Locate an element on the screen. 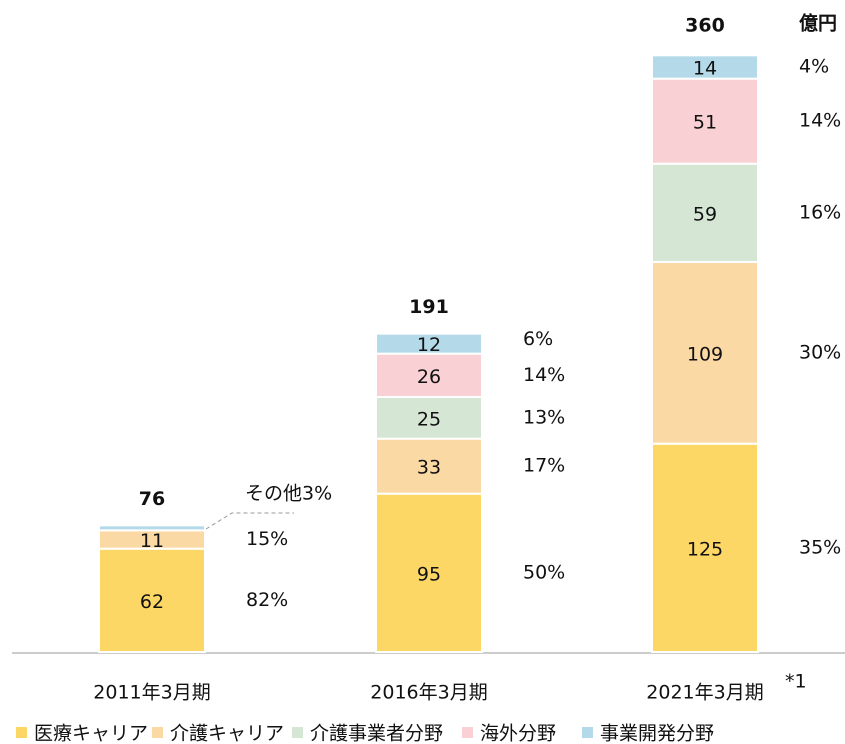 The height and width of the screenshot is (744, 845). share-label: 50% is located at coordinates (544, 572).